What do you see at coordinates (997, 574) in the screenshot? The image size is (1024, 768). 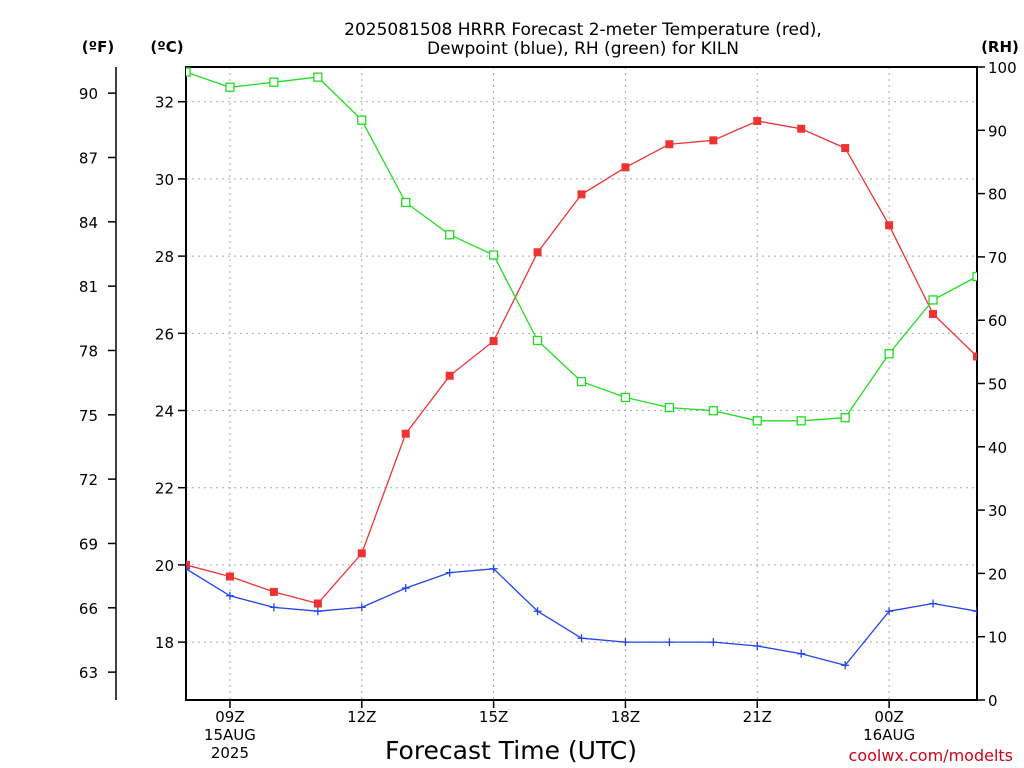 I see `rh-tick-label: 20` at bounding box center [997, 574].